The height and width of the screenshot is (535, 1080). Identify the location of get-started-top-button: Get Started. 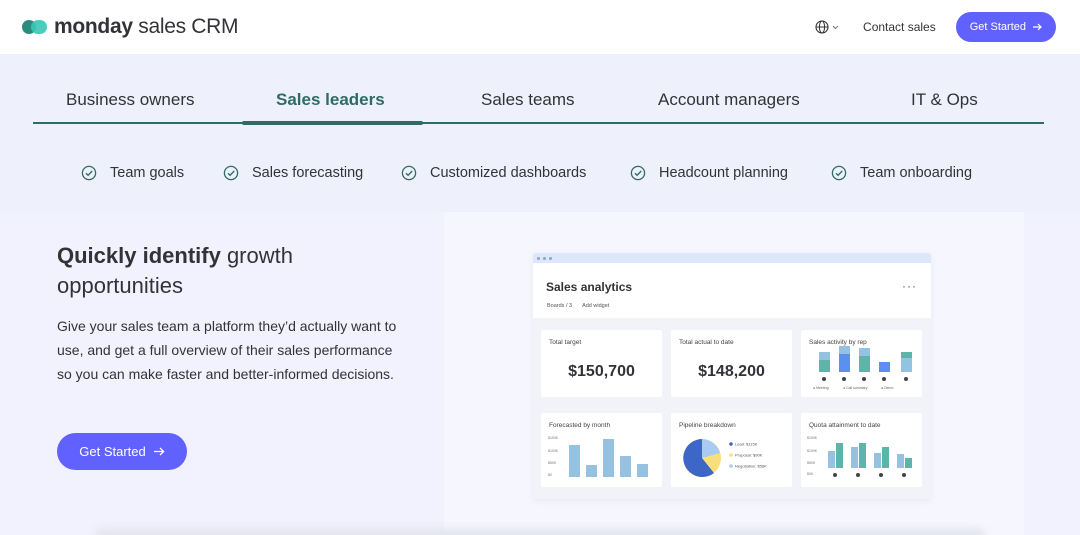
(1005, 27).